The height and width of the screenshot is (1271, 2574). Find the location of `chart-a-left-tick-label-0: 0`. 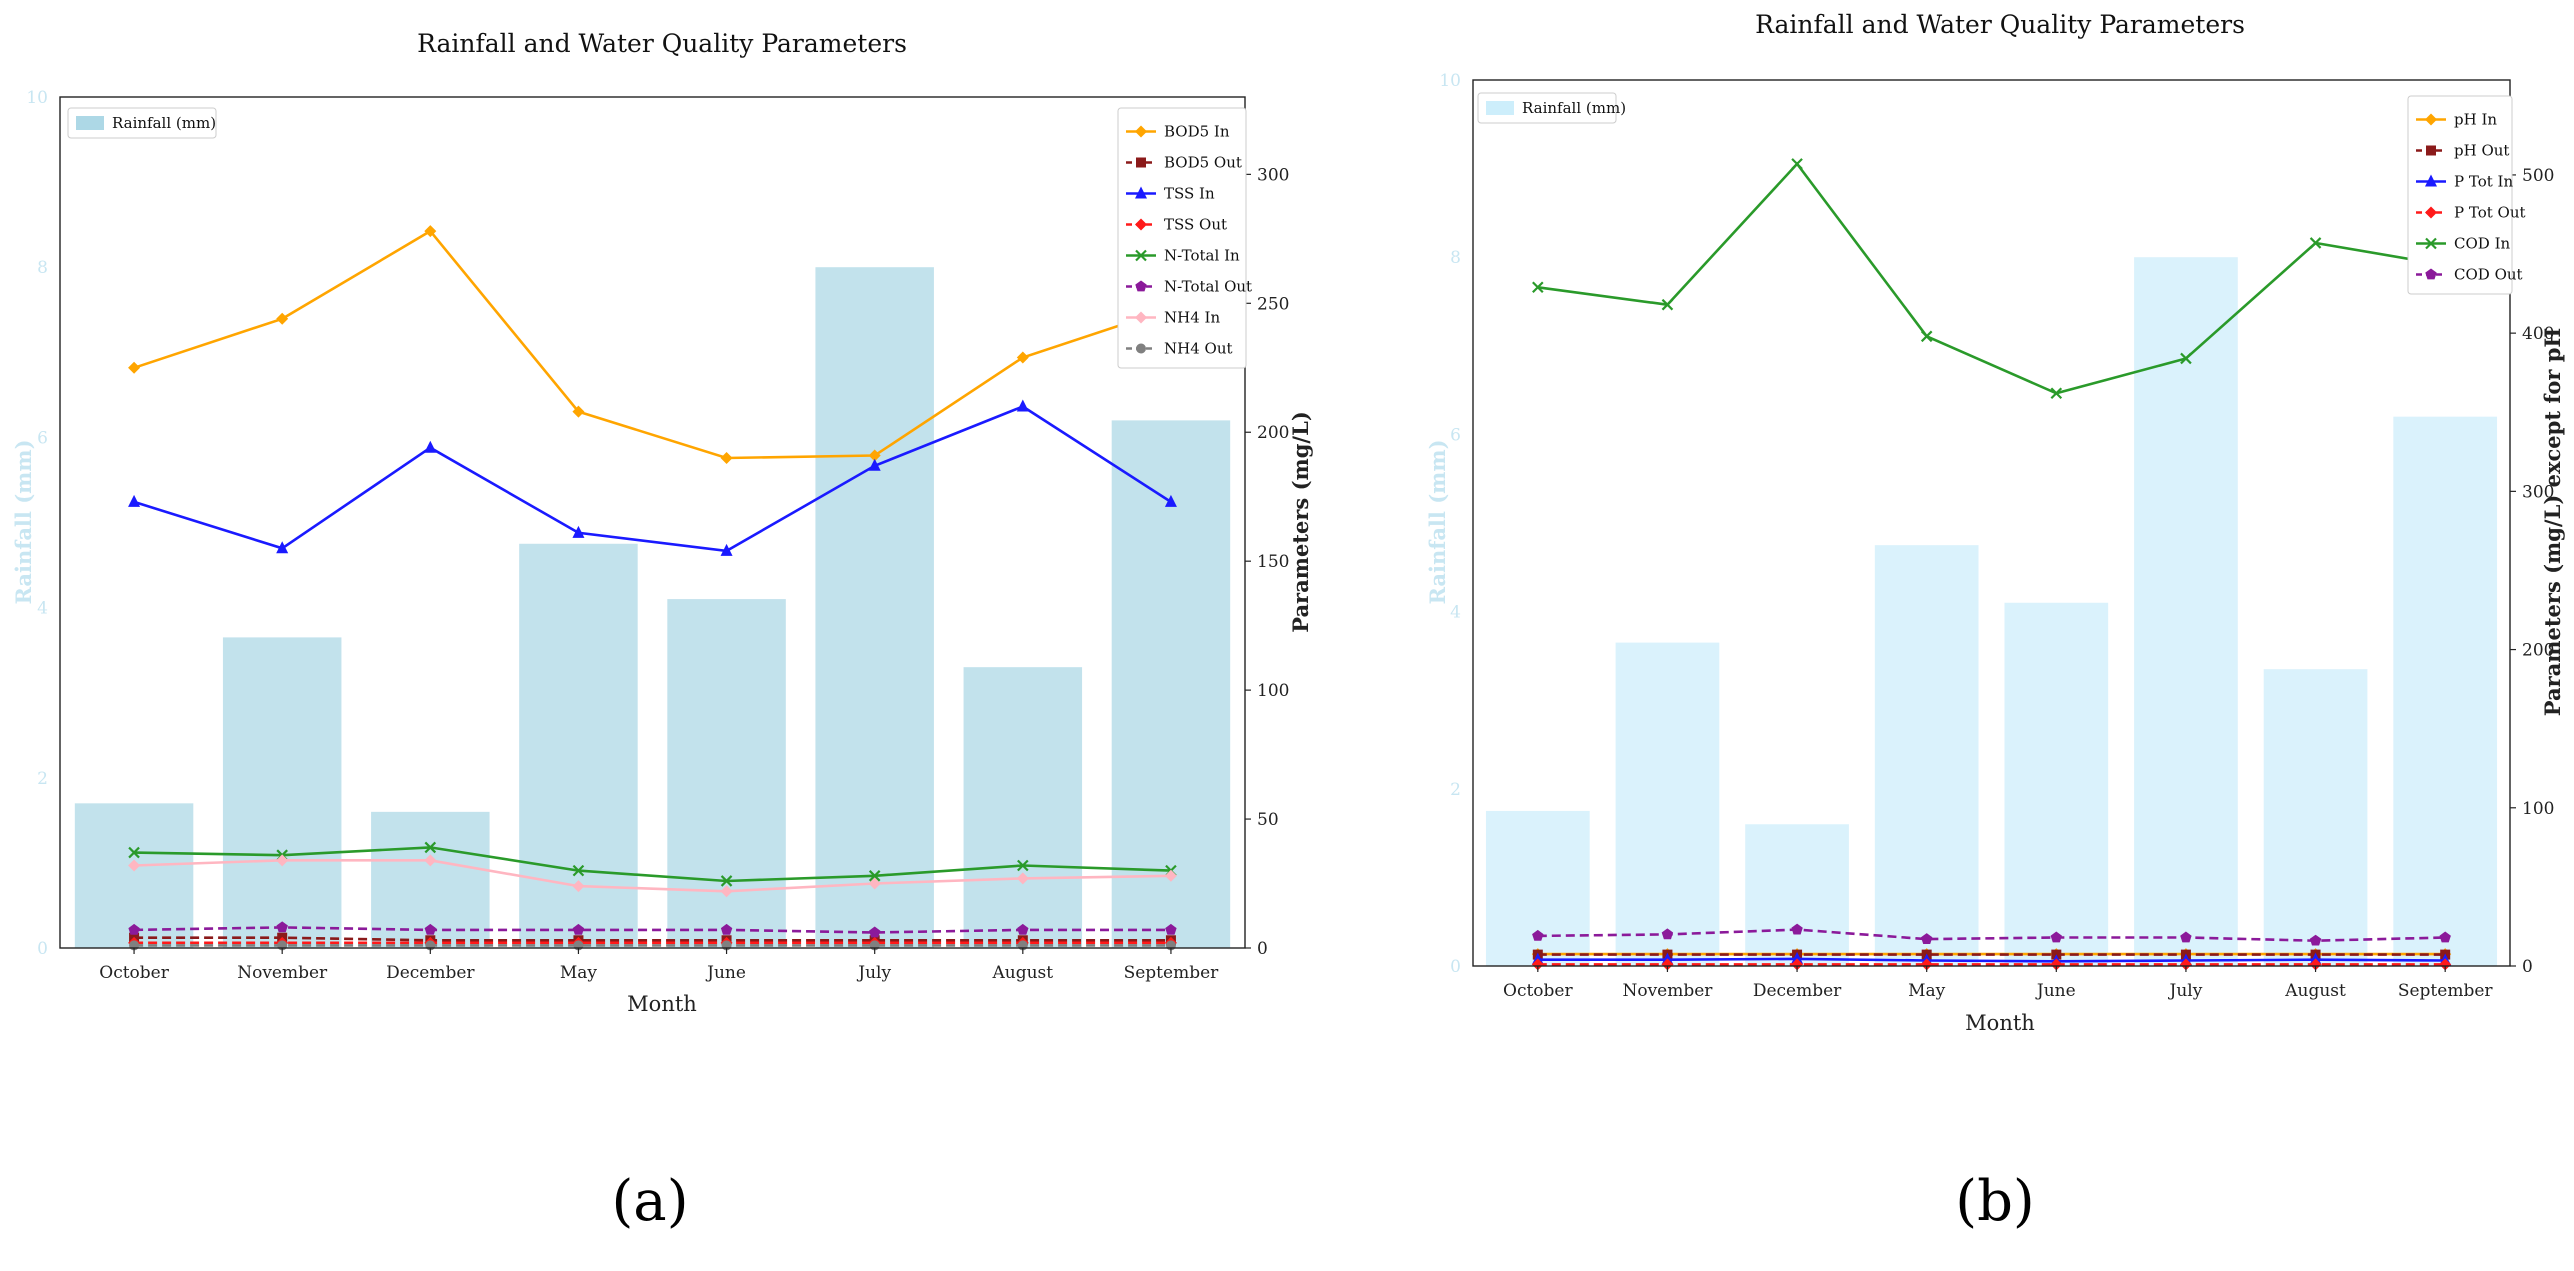

chart-a-left-tick-label-0: 0 is located at coordinates (42, 949).